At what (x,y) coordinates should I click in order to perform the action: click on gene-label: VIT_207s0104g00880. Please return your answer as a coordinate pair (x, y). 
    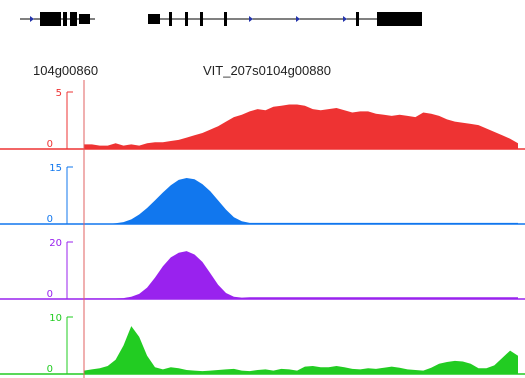
    Looking at the image, I should click on (267, 70).